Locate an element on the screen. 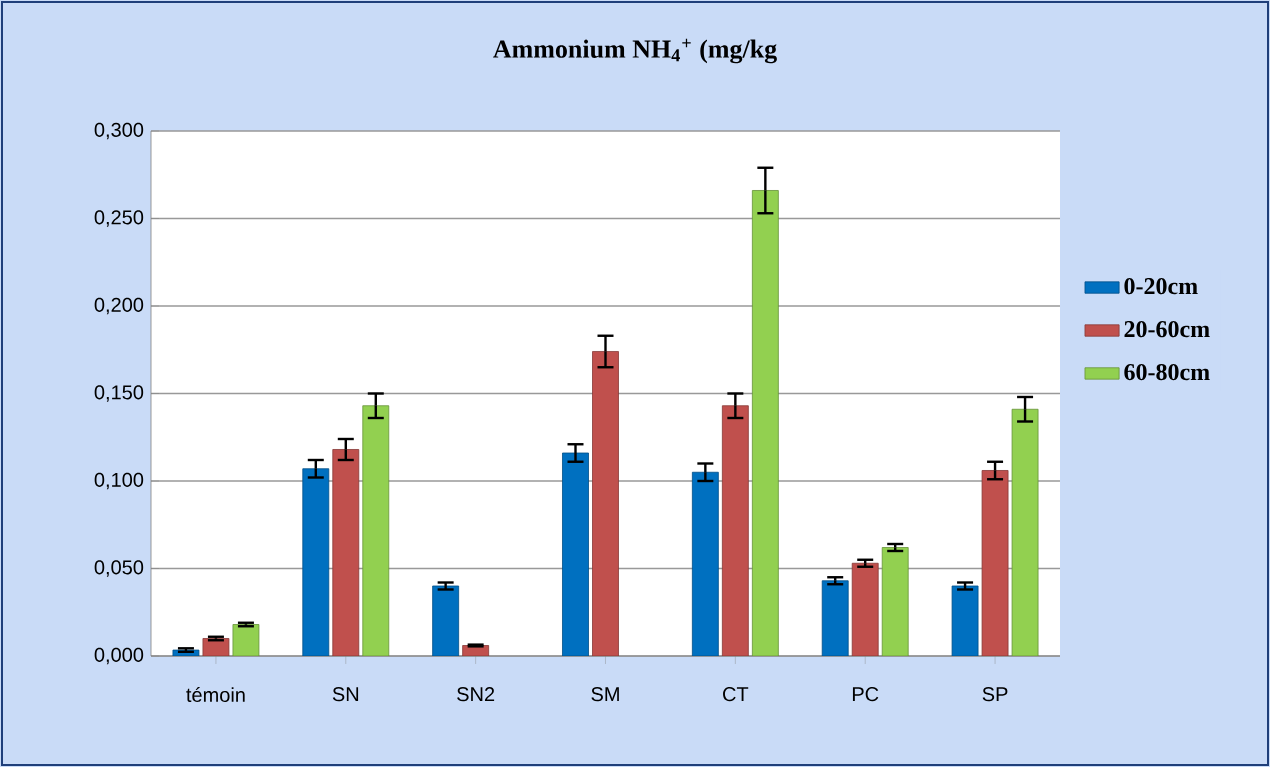 This screenshot has height=767, width=1270. x-tick-label: SN2 is located at coordinates (476, 694).